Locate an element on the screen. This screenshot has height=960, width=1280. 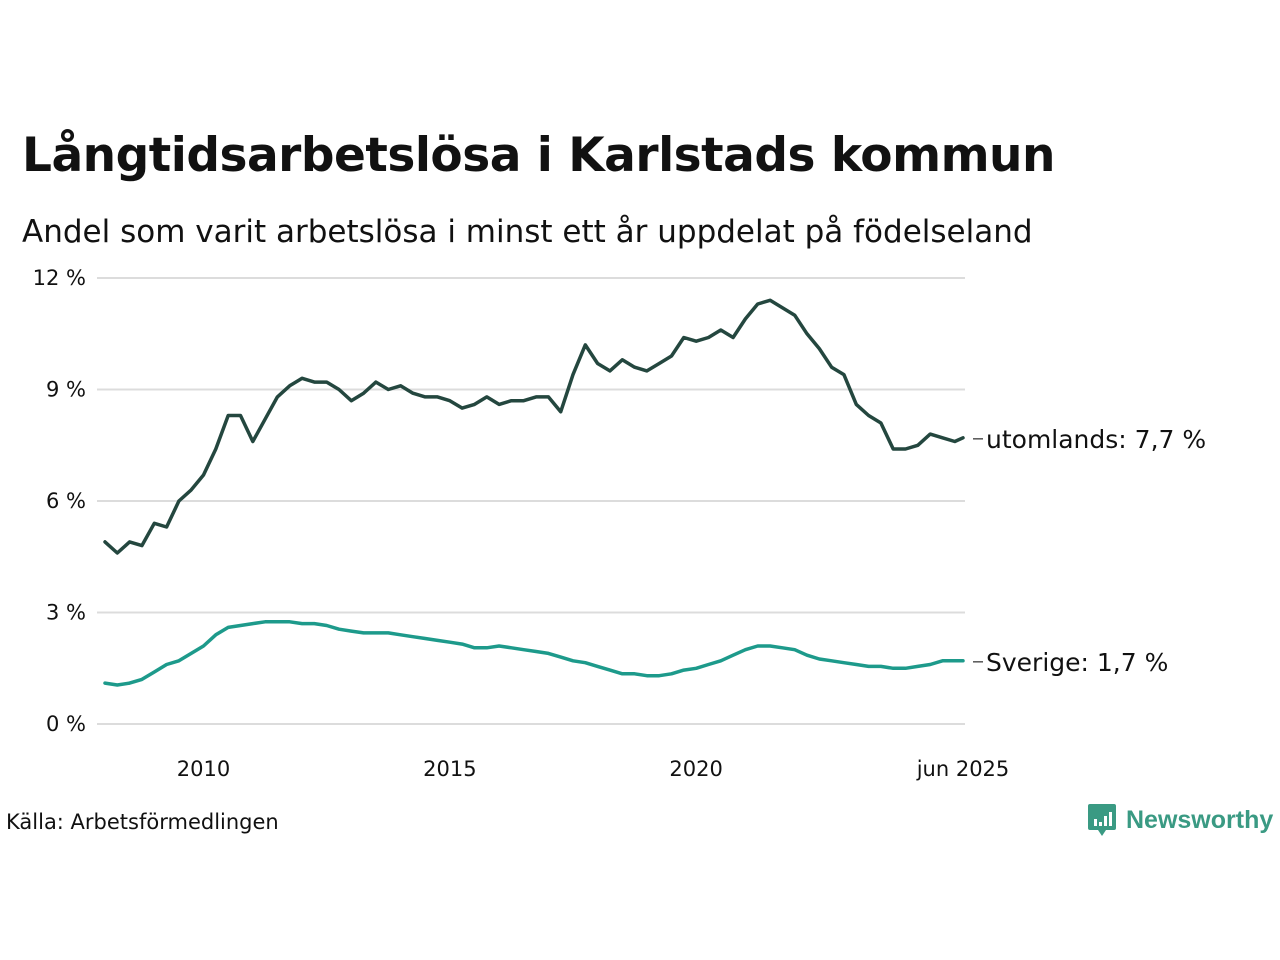
brand-logo: Newsworthy is located at coordinates (1180, 820).